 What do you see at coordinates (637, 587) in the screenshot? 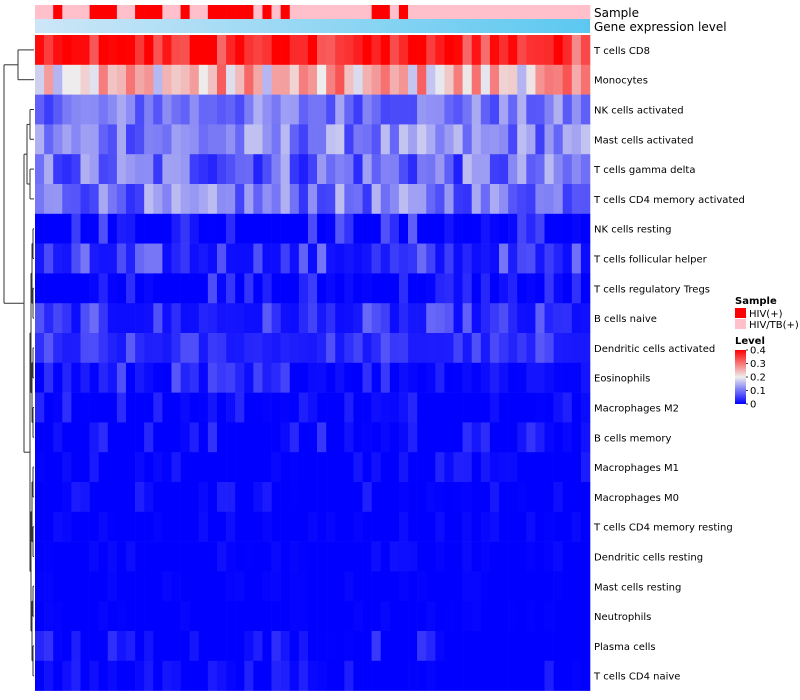
I see `row-label: Mast cells resting` at bounding box center [637, 587].